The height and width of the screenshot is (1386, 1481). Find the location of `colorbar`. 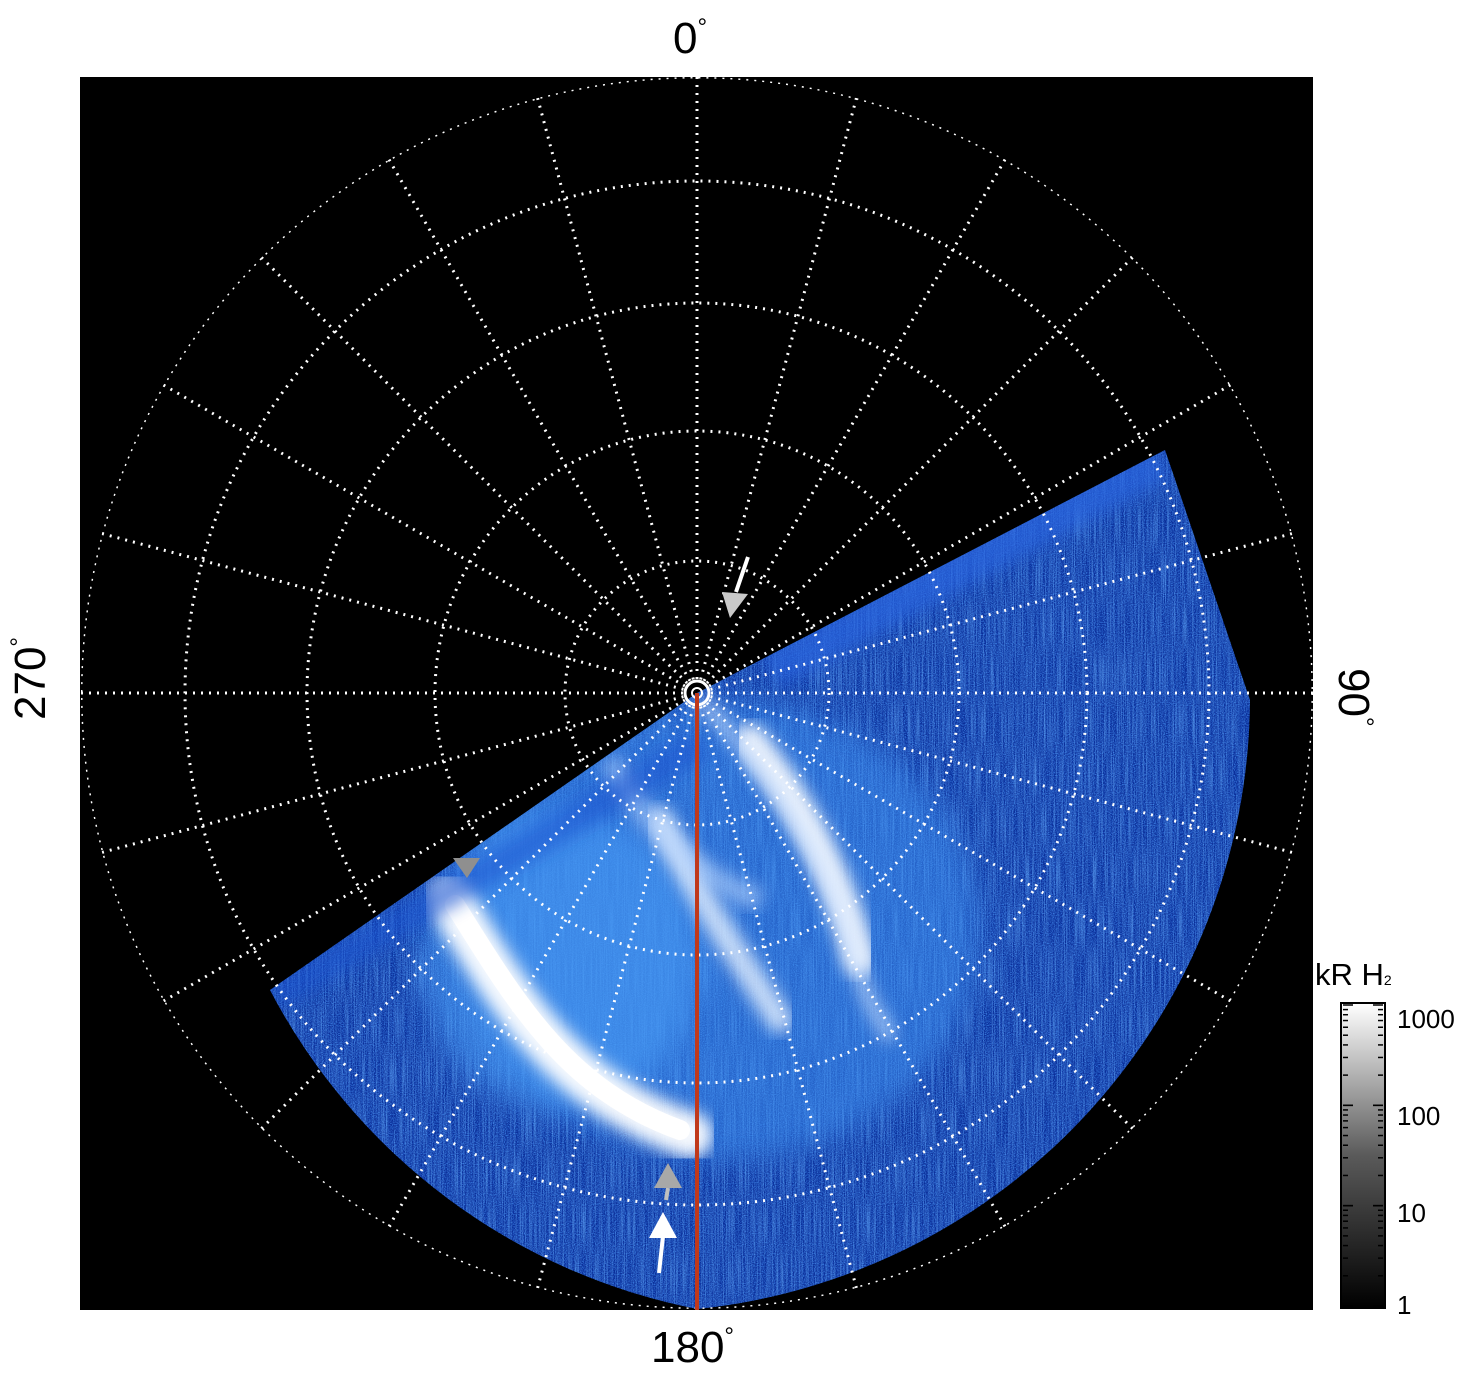

colorbar is located at coordinates (1363, 1155).